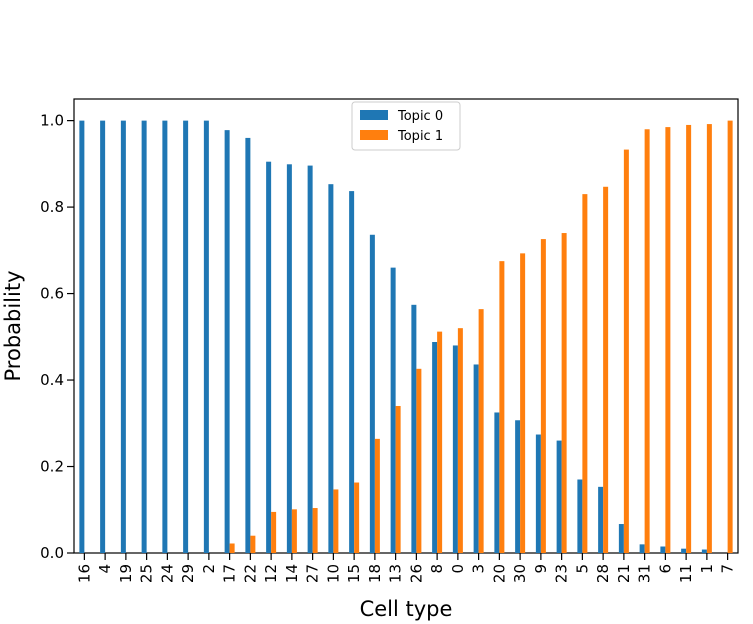  I want to click on x-tick-label: 29, so click(188, 573).